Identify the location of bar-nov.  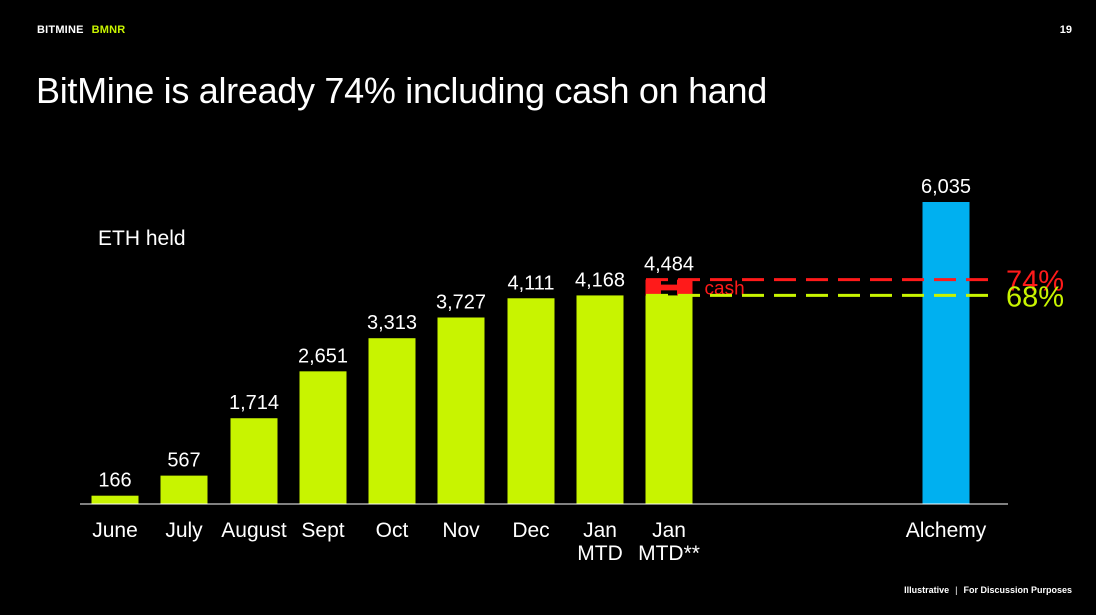
(461, 410).